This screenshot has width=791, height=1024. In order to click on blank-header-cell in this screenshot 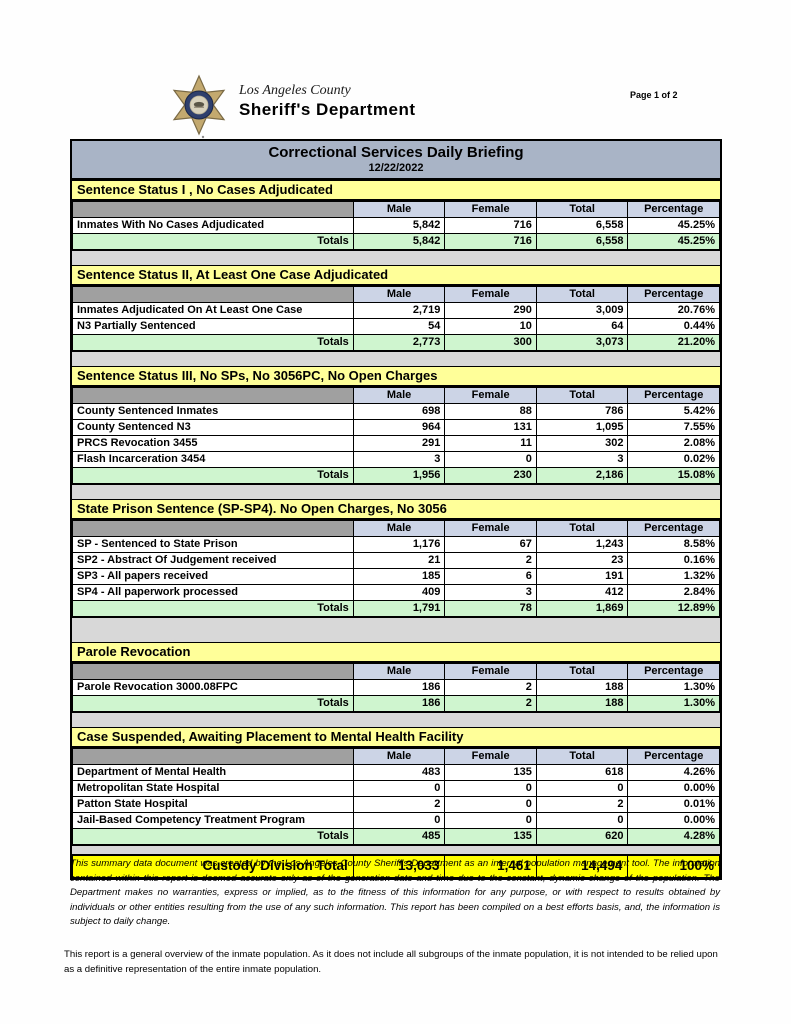, I will do `click(213, 756)`.